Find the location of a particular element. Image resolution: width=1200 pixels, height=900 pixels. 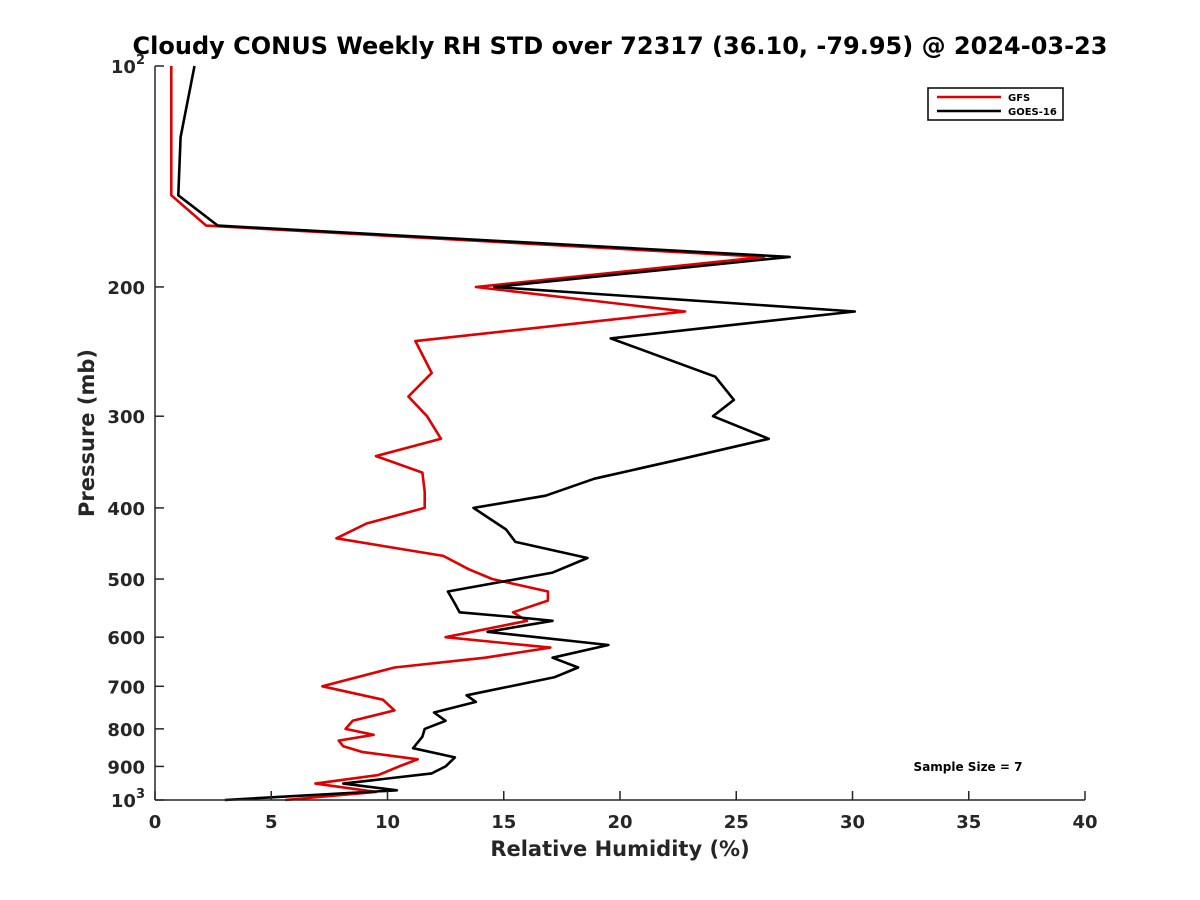

legend-label-goes16: GOES-16 is located at coordinates (1032, 112).